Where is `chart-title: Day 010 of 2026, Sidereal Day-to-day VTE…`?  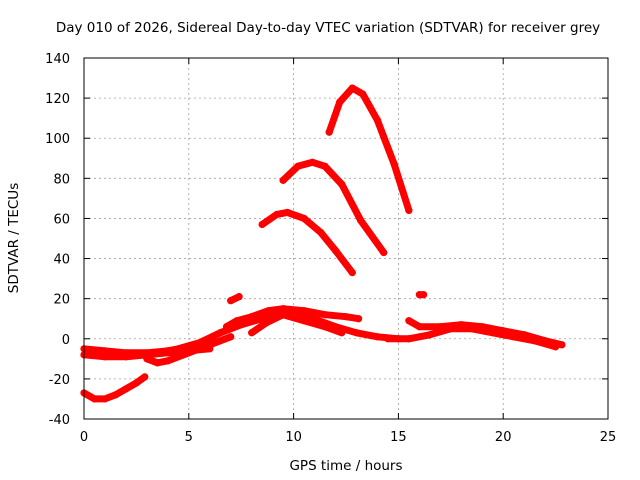 chart-title: Day 010 of 2026, Sidereal Day-to-day VTE… is located at coordinates (328, 28).